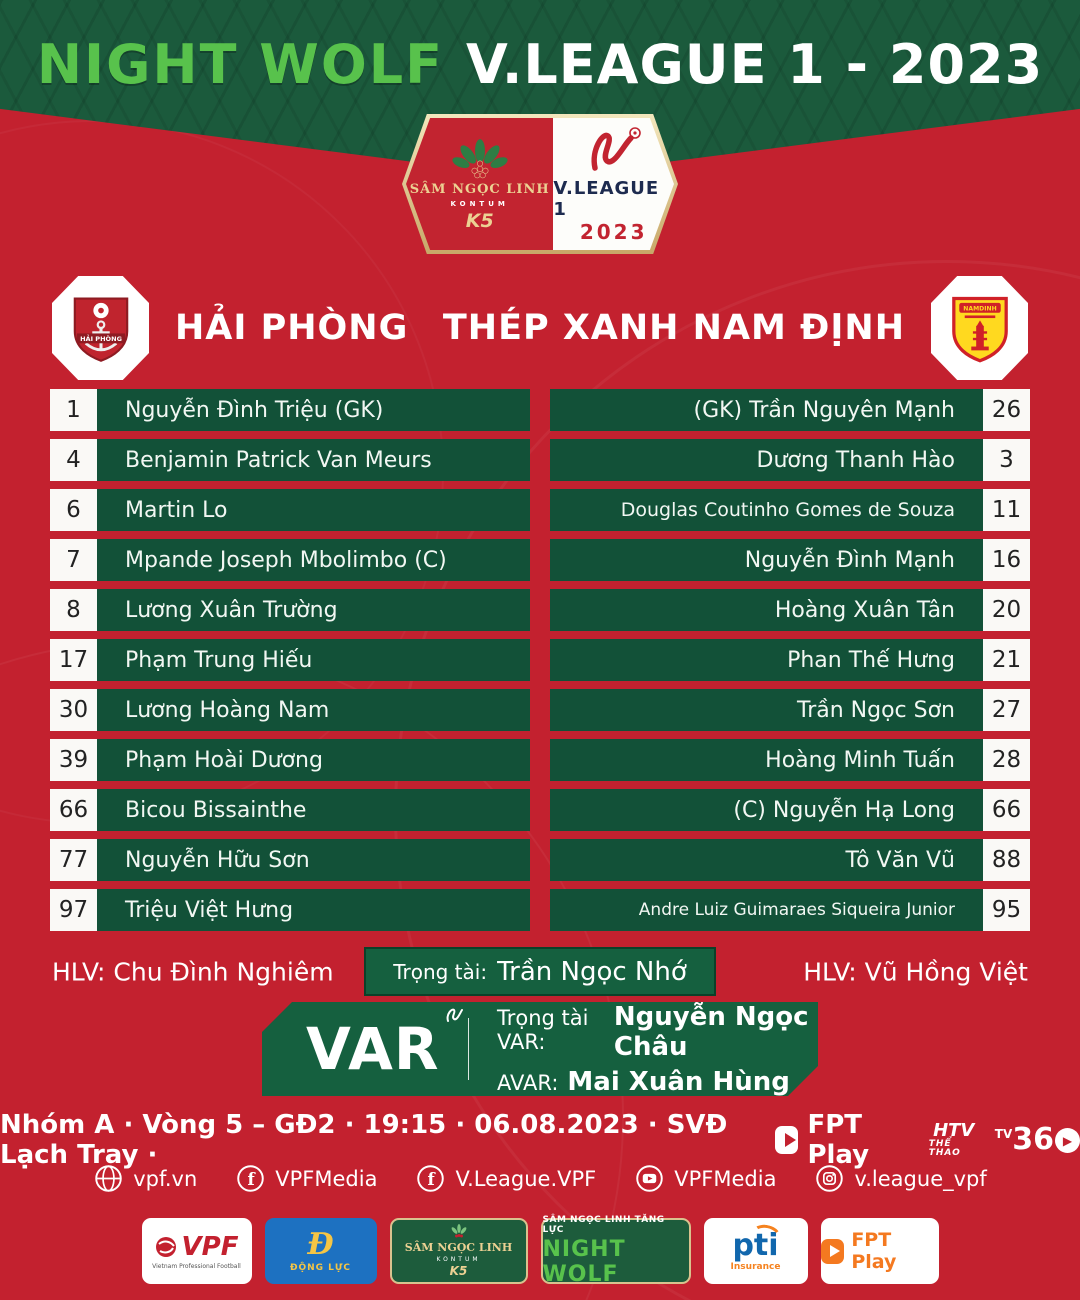 The height and width of the screenshot is (1300, 1080). Describe the element at coordinates (766, 710) in the screenshot. I see `player-name-bar: Trần Ngọc Sơn` at that location.